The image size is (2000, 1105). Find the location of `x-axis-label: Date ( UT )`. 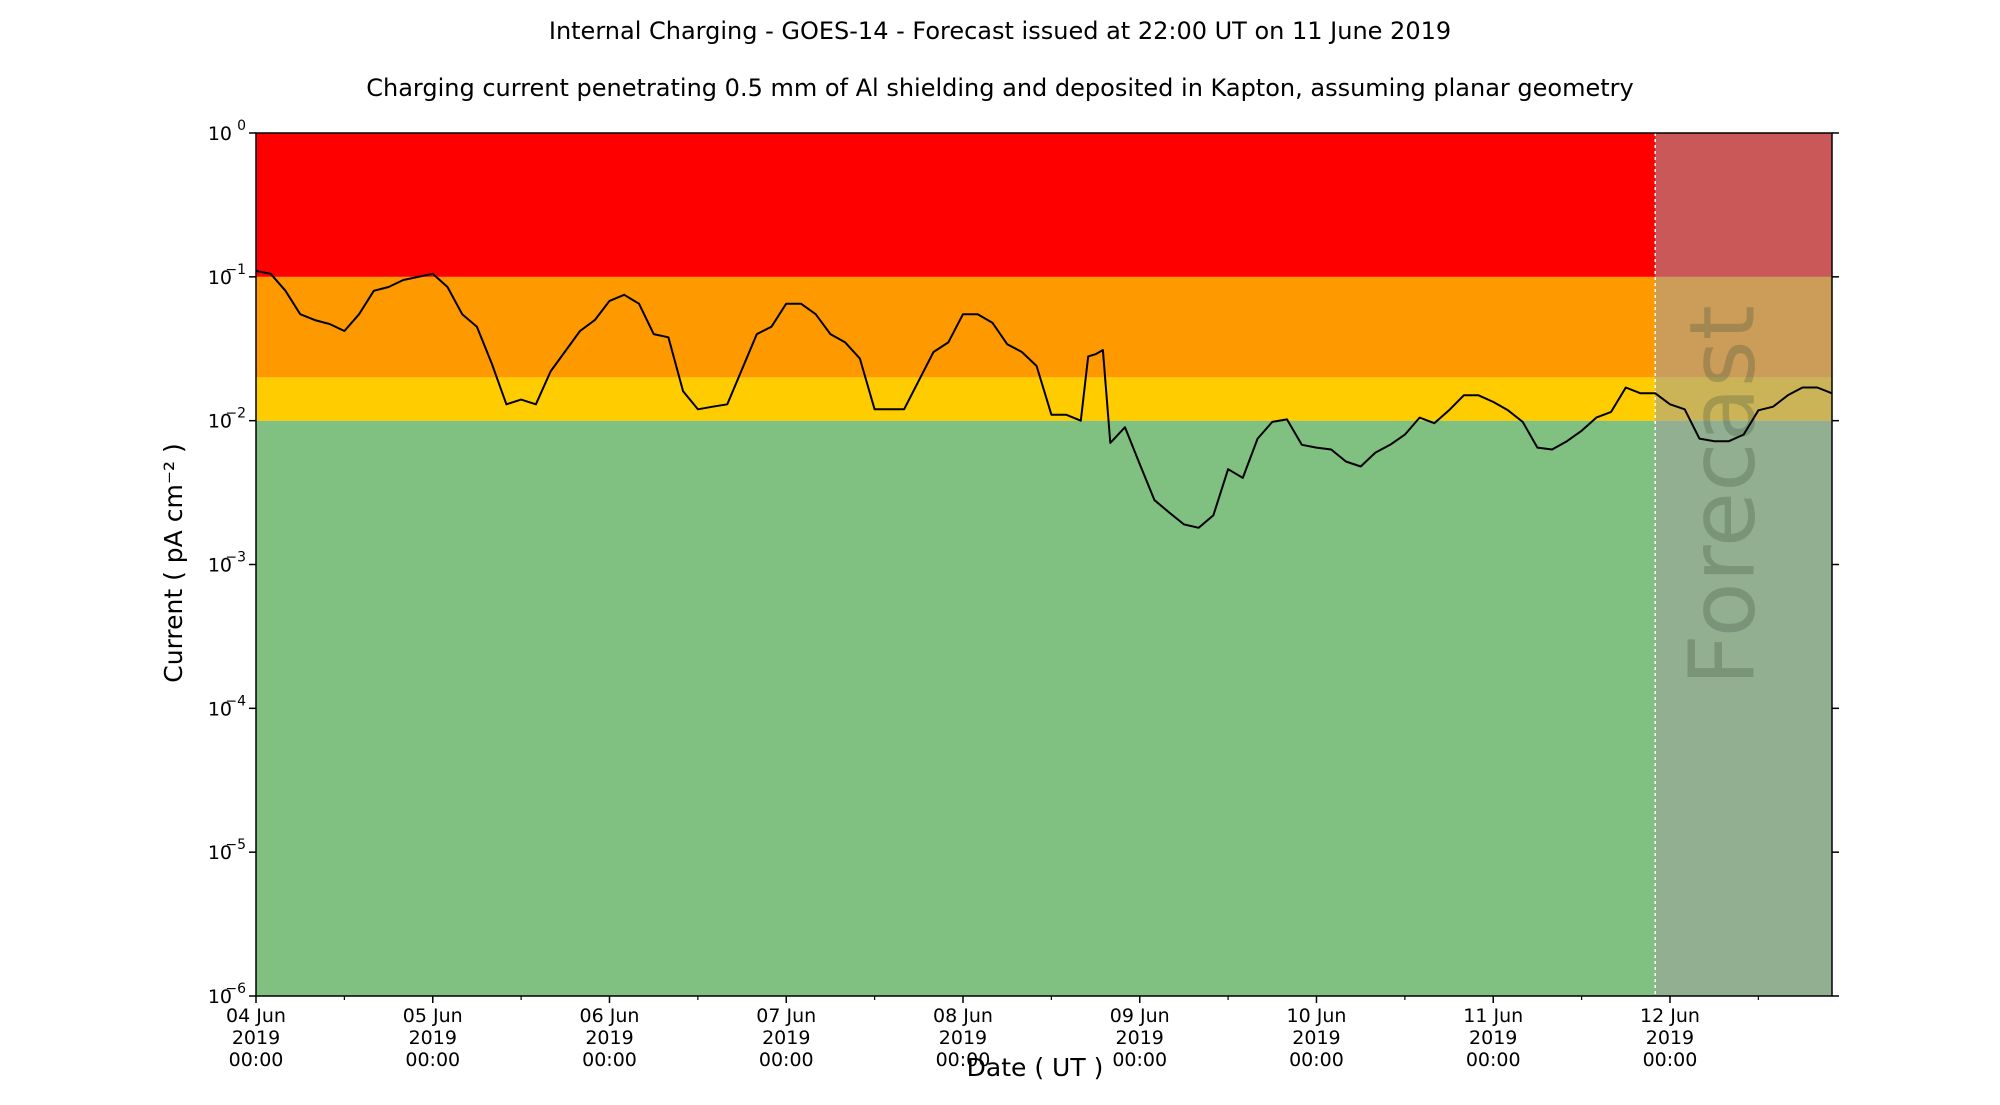

x-axis-label: Date ( UT ) is located at coordinates (1035, 1067).